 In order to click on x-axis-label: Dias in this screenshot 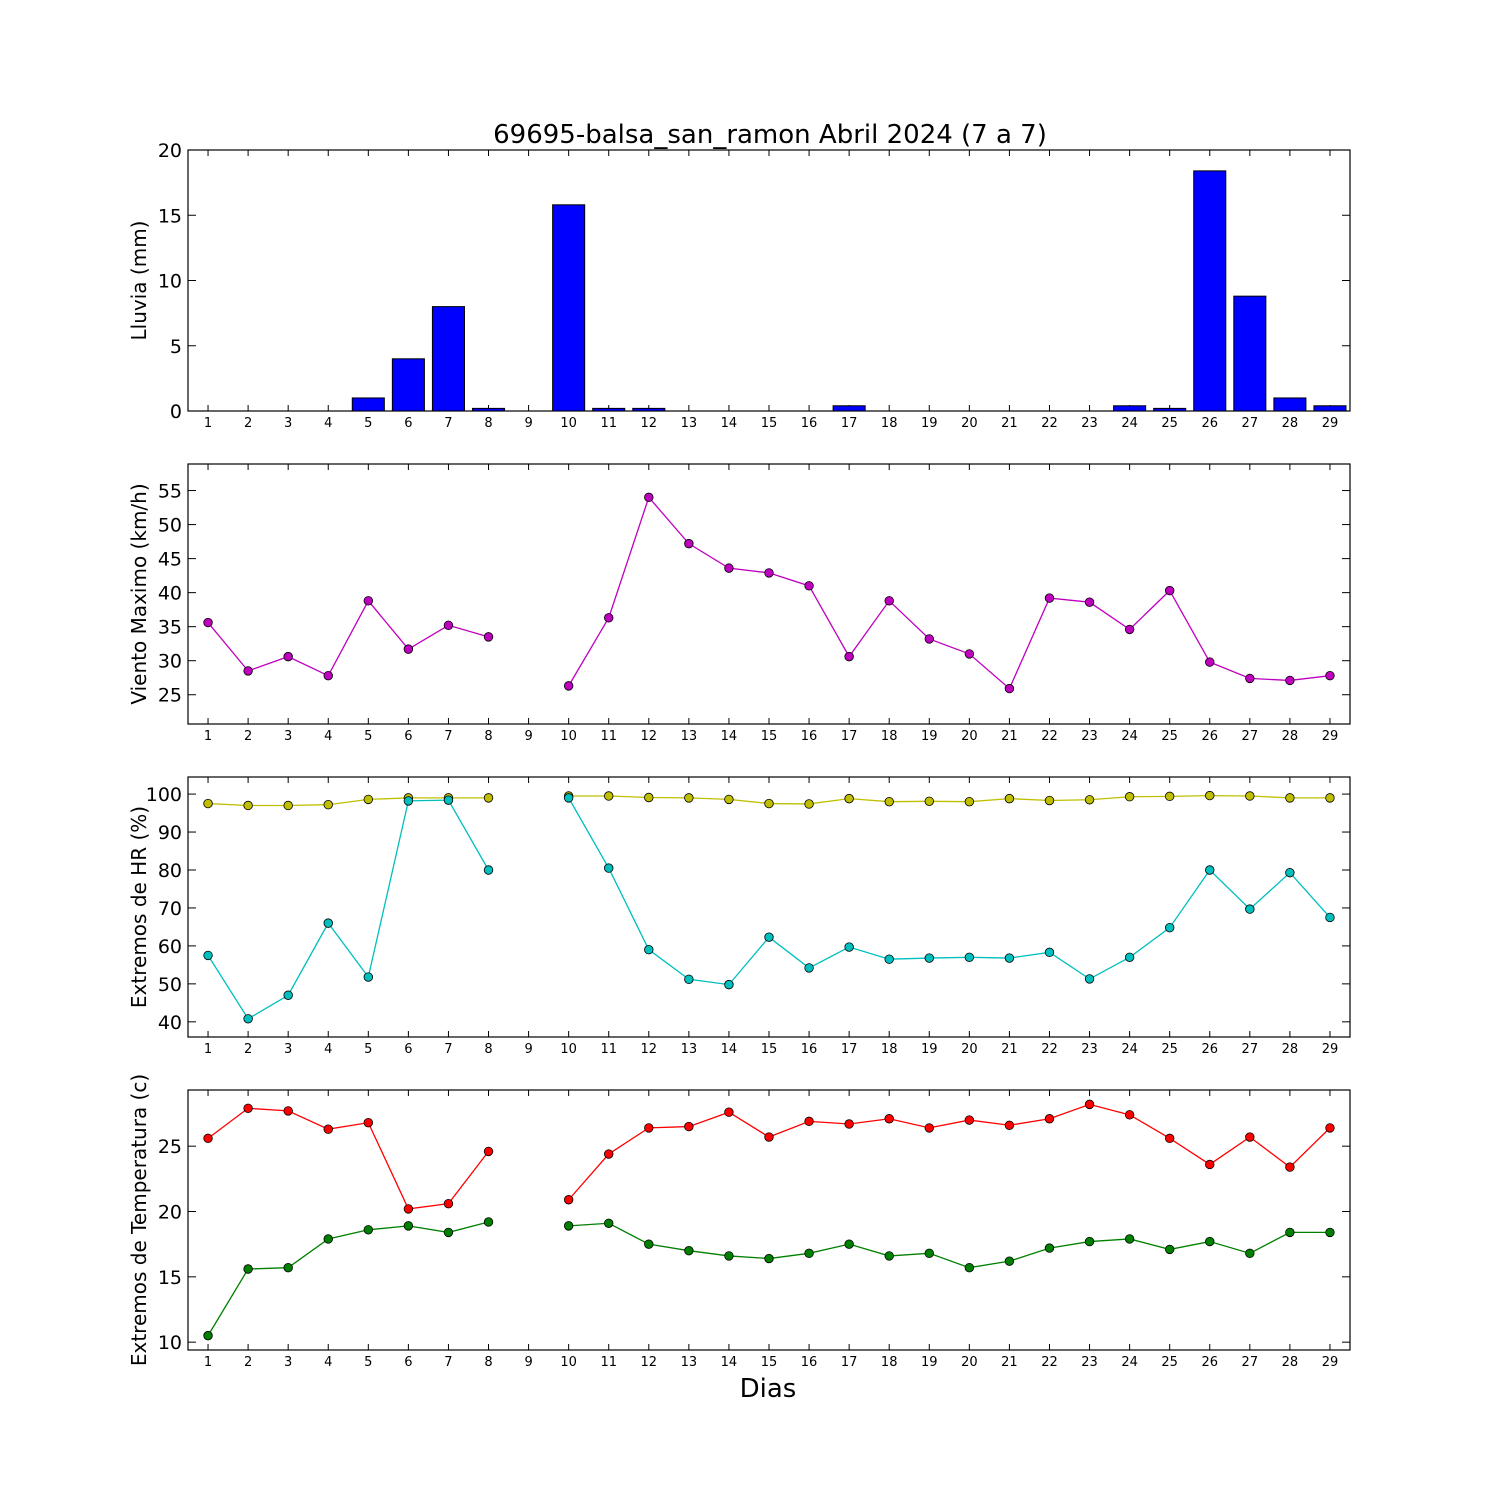, I will do `click(768, 1389)`.